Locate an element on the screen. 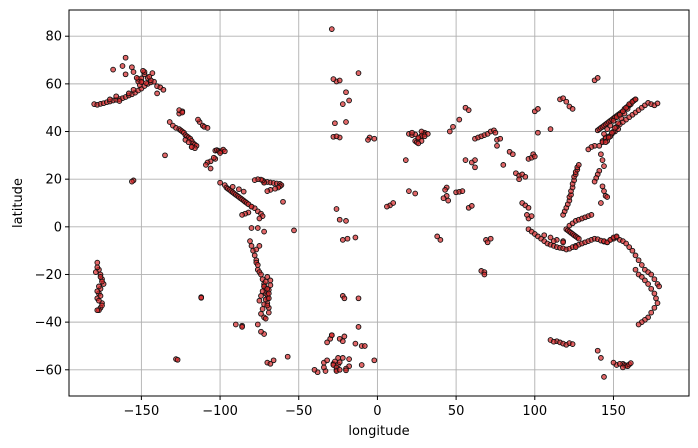 The height and width of the screenshot is (448, 698). x-axis-label: longitude is located at coordinates (378, 431).